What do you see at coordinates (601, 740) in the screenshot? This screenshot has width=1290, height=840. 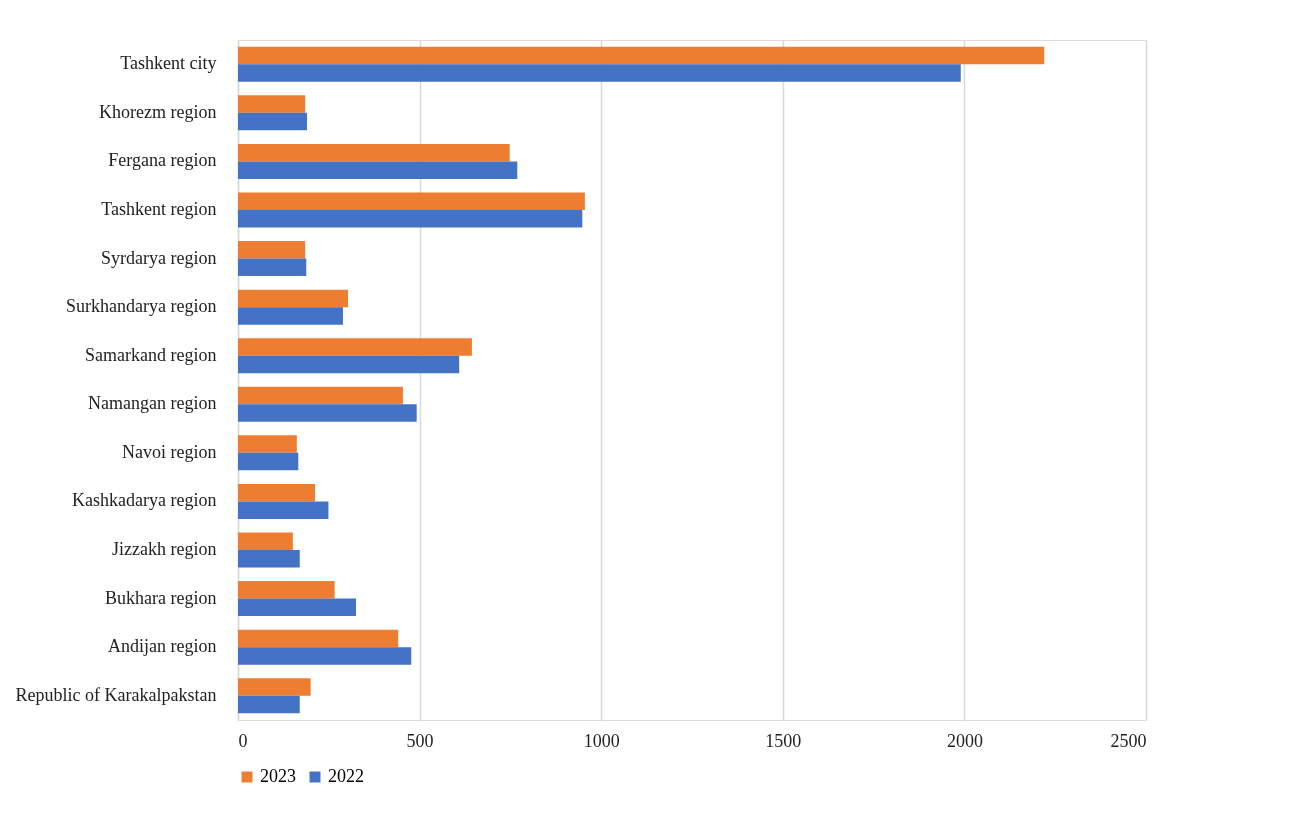 I see `x-tick-label: 1000` at bounding box center [601, 740].